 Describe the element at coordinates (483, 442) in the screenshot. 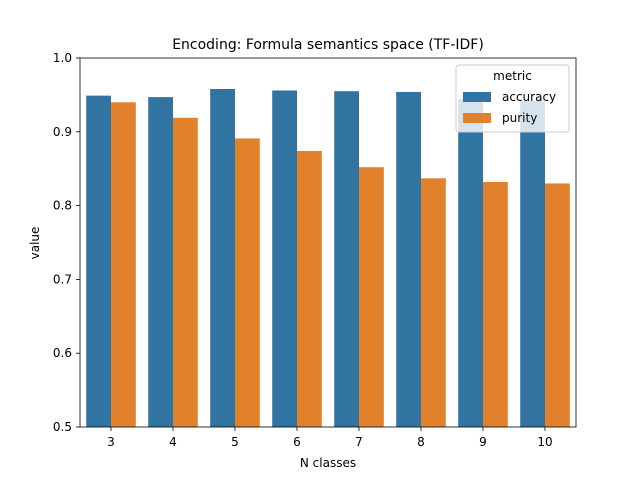

I see `x-tick-label: 9` at that location.